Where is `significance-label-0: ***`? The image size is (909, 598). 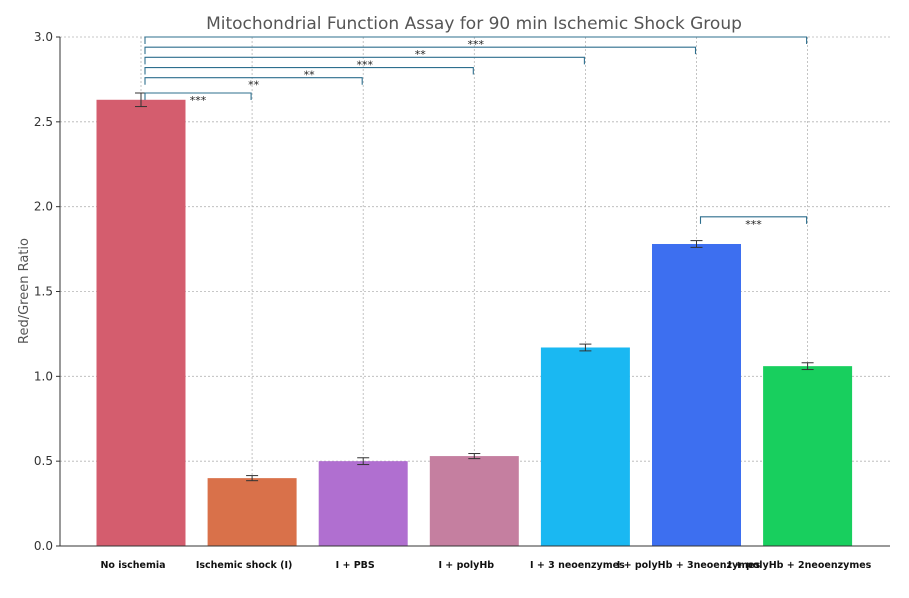
significance-label-0: *** is located at coordinates (198, 100).